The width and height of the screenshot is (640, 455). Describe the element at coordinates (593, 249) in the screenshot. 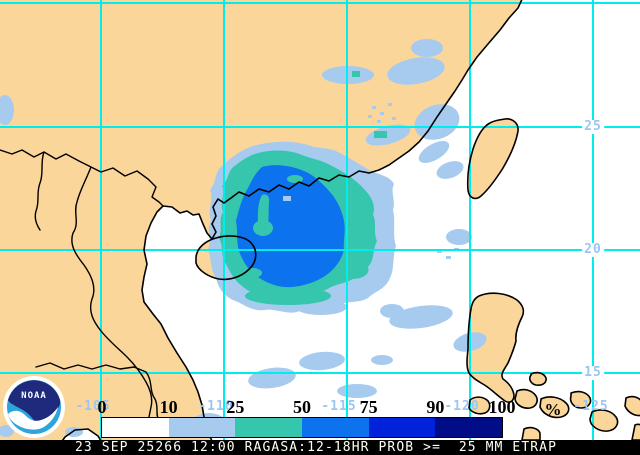

I see `lat-tick-label: 20` at that location.